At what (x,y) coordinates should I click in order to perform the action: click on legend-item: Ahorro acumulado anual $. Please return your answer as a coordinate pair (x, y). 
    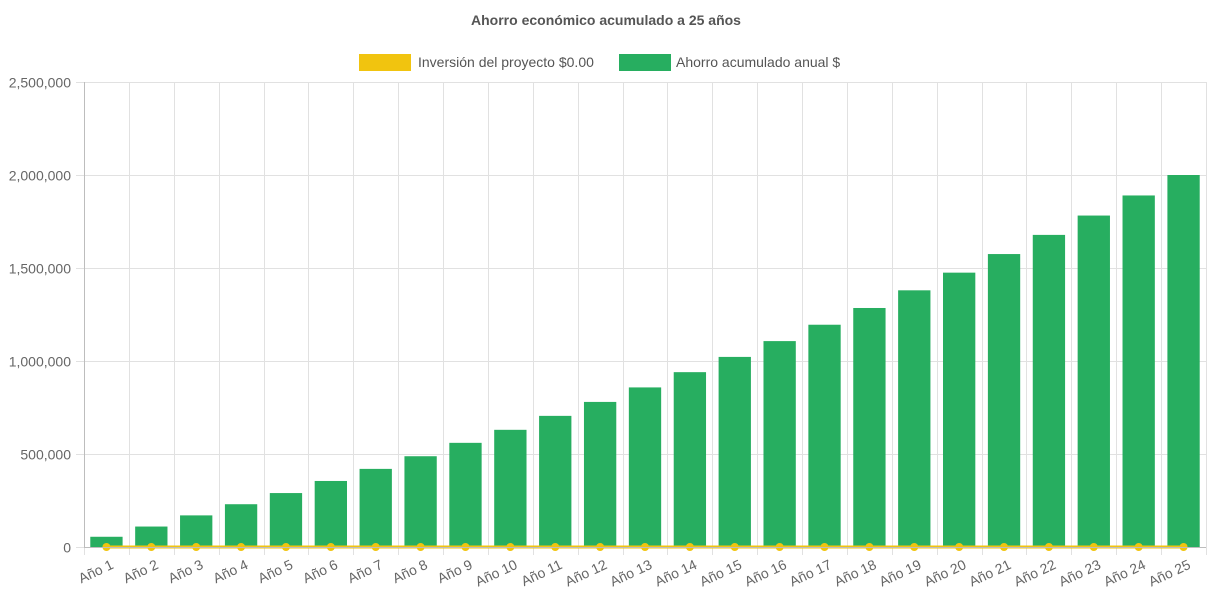
    Looking at the image, I should click on (729, 62).